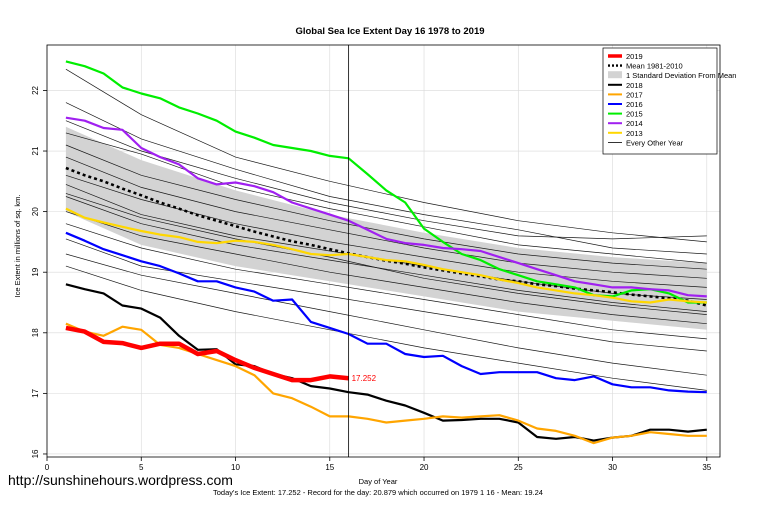 The image size is (760, 506). Describe the element at coordinates (329, 467) in the screenshot. I see `x-tick-label: 15` at that location.